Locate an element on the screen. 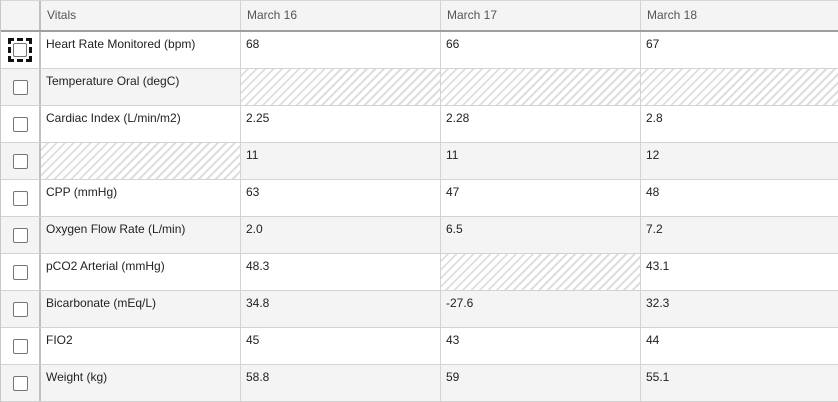 The width and height of the screenshot is (838, 402). table-row: Oxygen Flow Rate (L/min) 2.0 6.5 7.2 is located at coordinates (419, 235).